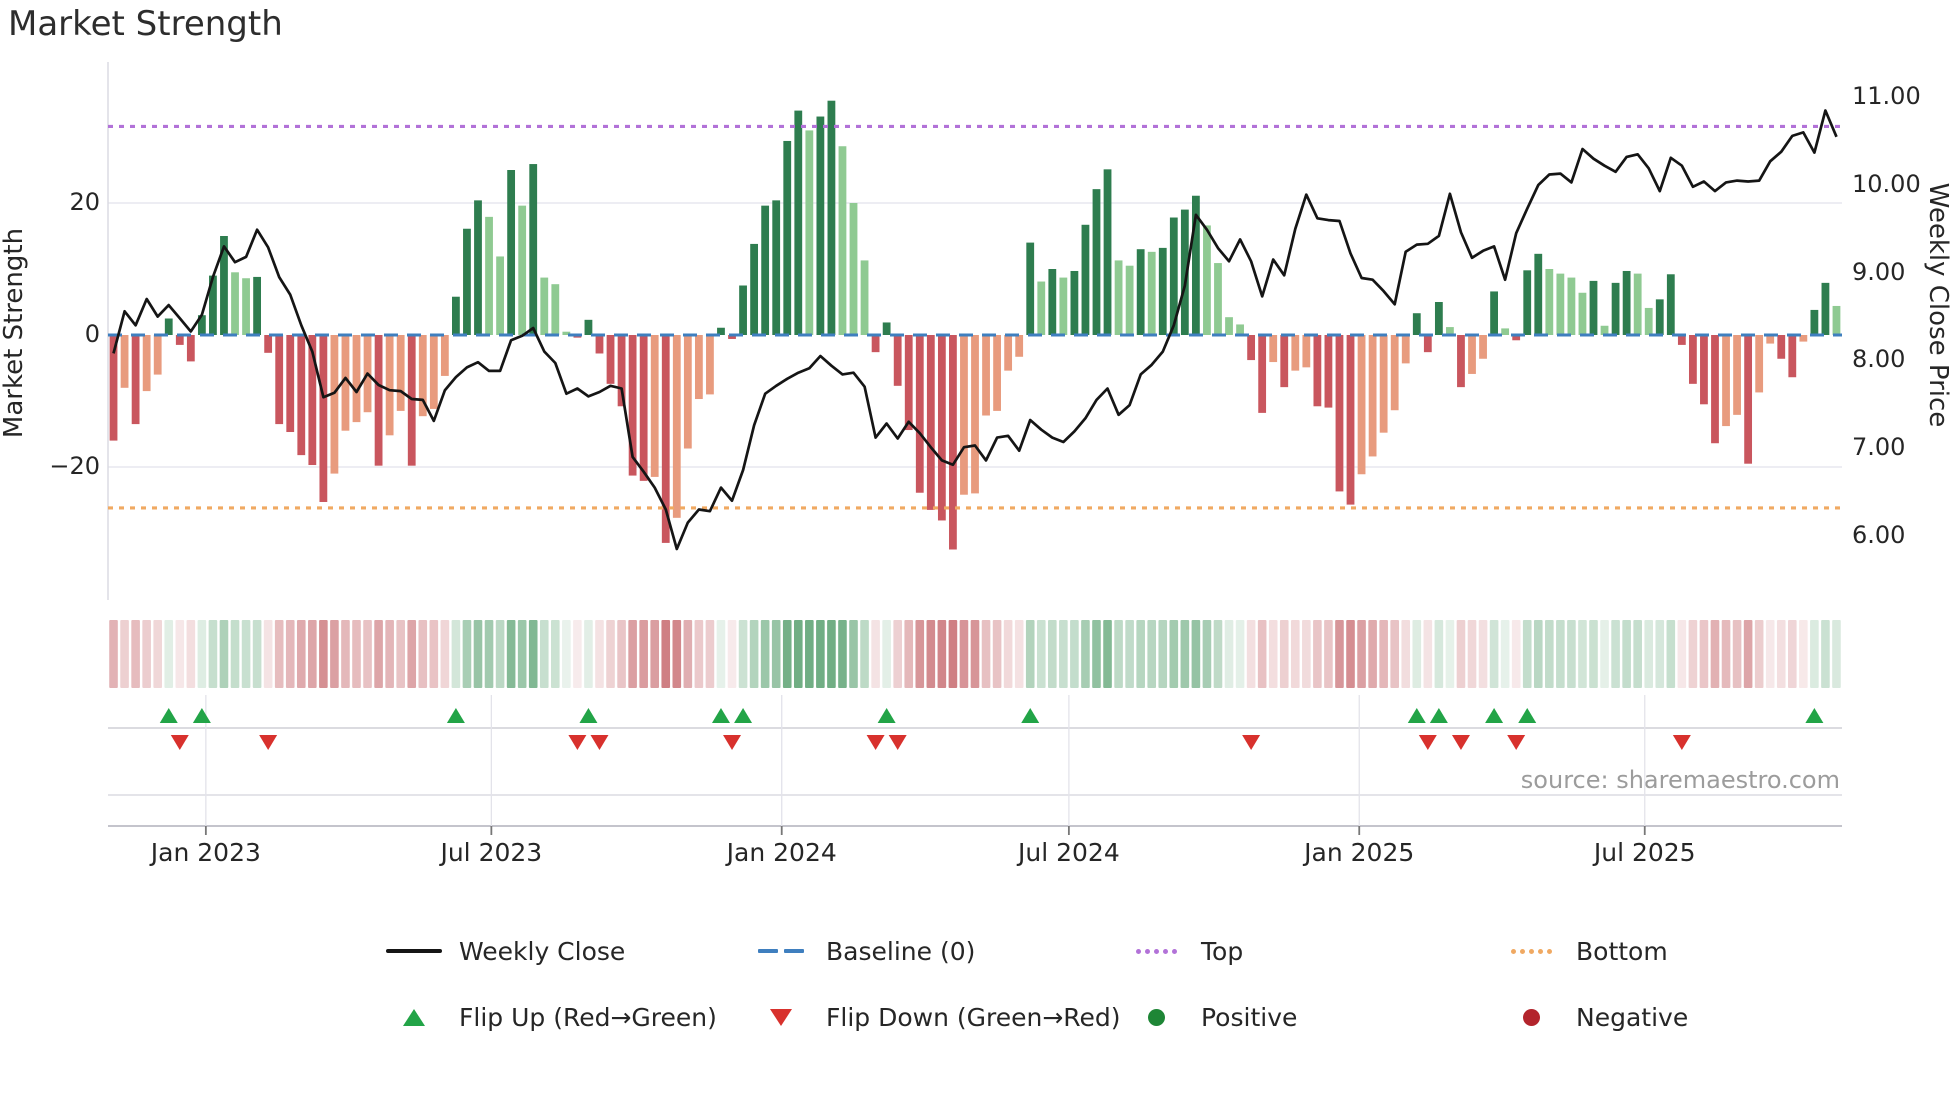  What do you see at coordinates (973, 1017) in the screenshot?
I see `legend-label: Flip Down (Green→Red)` at bounding box center [973, 1017].